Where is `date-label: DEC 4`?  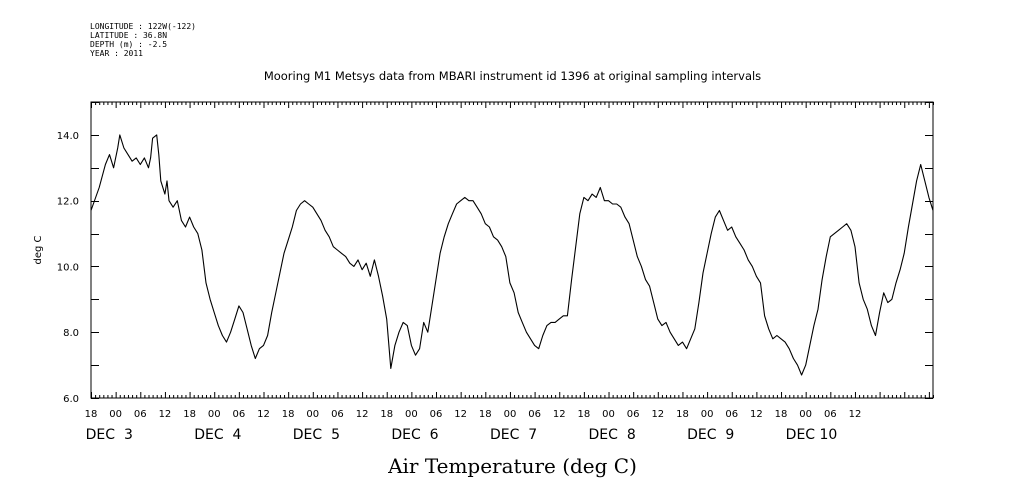
date-label: DEC 4 is located at coordinates (217, 435).